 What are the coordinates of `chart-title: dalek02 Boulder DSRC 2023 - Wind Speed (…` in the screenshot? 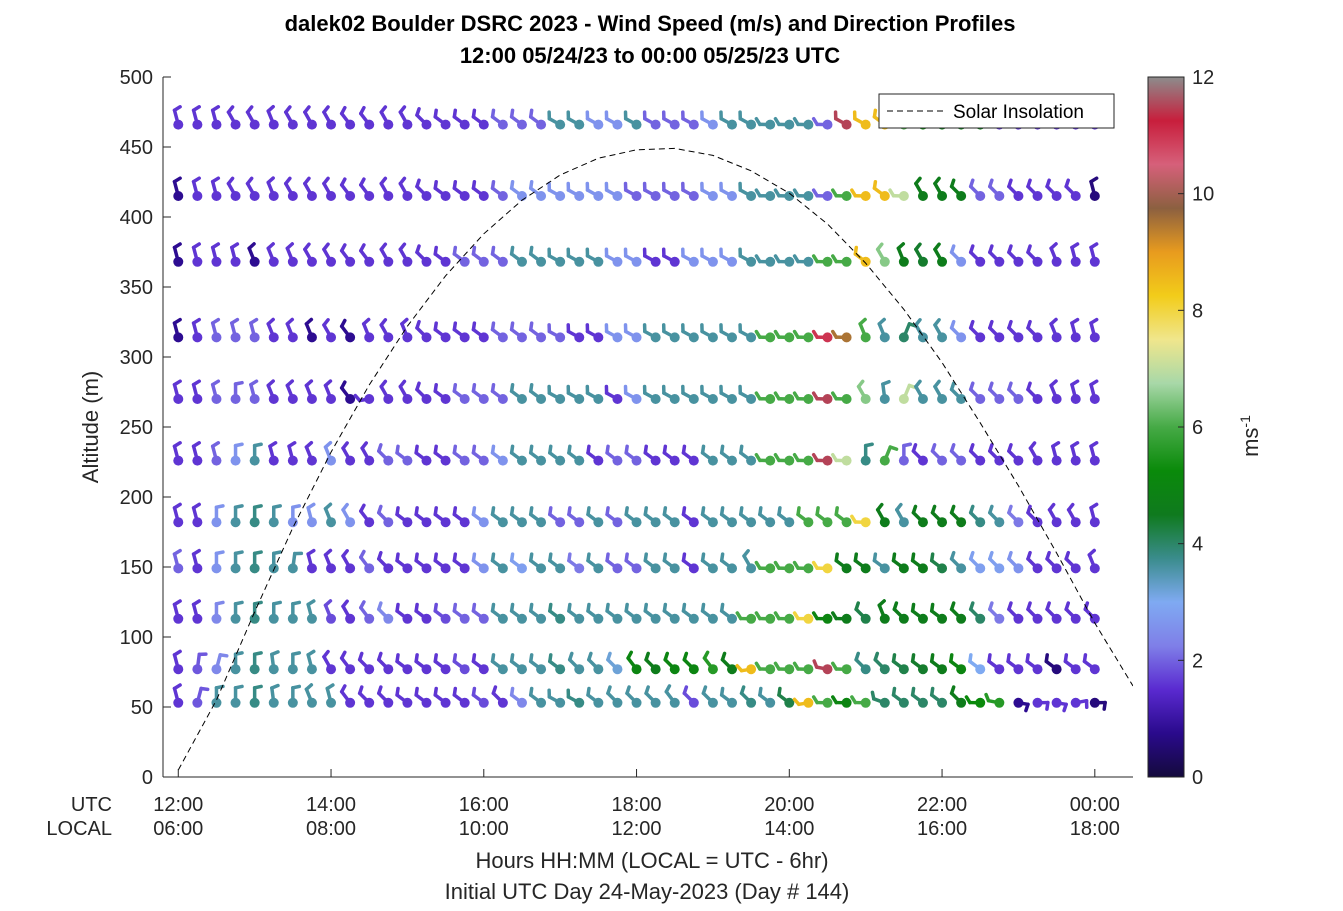 It's located at (650, 23).